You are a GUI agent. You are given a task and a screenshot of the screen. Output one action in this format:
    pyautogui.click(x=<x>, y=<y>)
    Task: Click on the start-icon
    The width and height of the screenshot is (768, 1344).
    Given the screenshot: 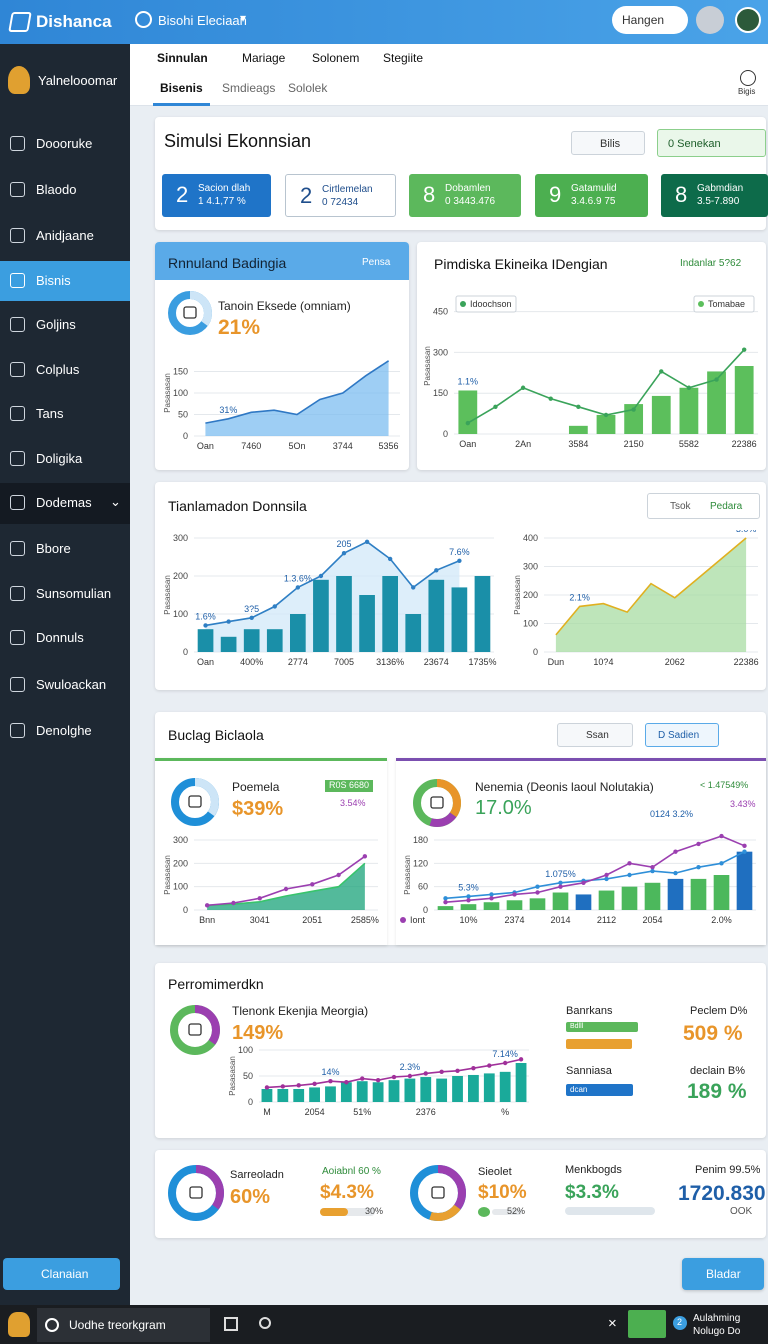 What is the action you would take?
    pyautogui.click(x=19, y=1324)
    